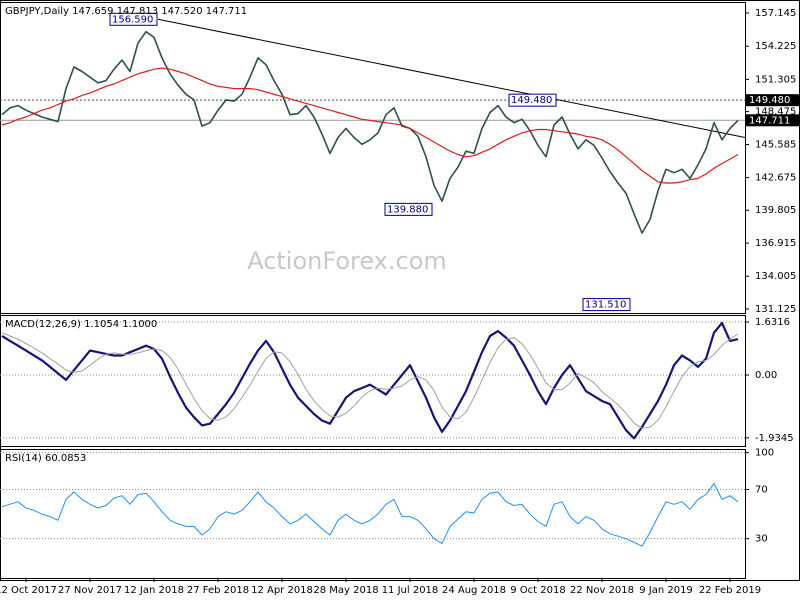 Image resolution: width=800 pixels, height=600 pixels. What do you see at coordinates (347, 261) in the screenshot?
I see `watermark: ActionForex.com` at bounding box center [347, 261].